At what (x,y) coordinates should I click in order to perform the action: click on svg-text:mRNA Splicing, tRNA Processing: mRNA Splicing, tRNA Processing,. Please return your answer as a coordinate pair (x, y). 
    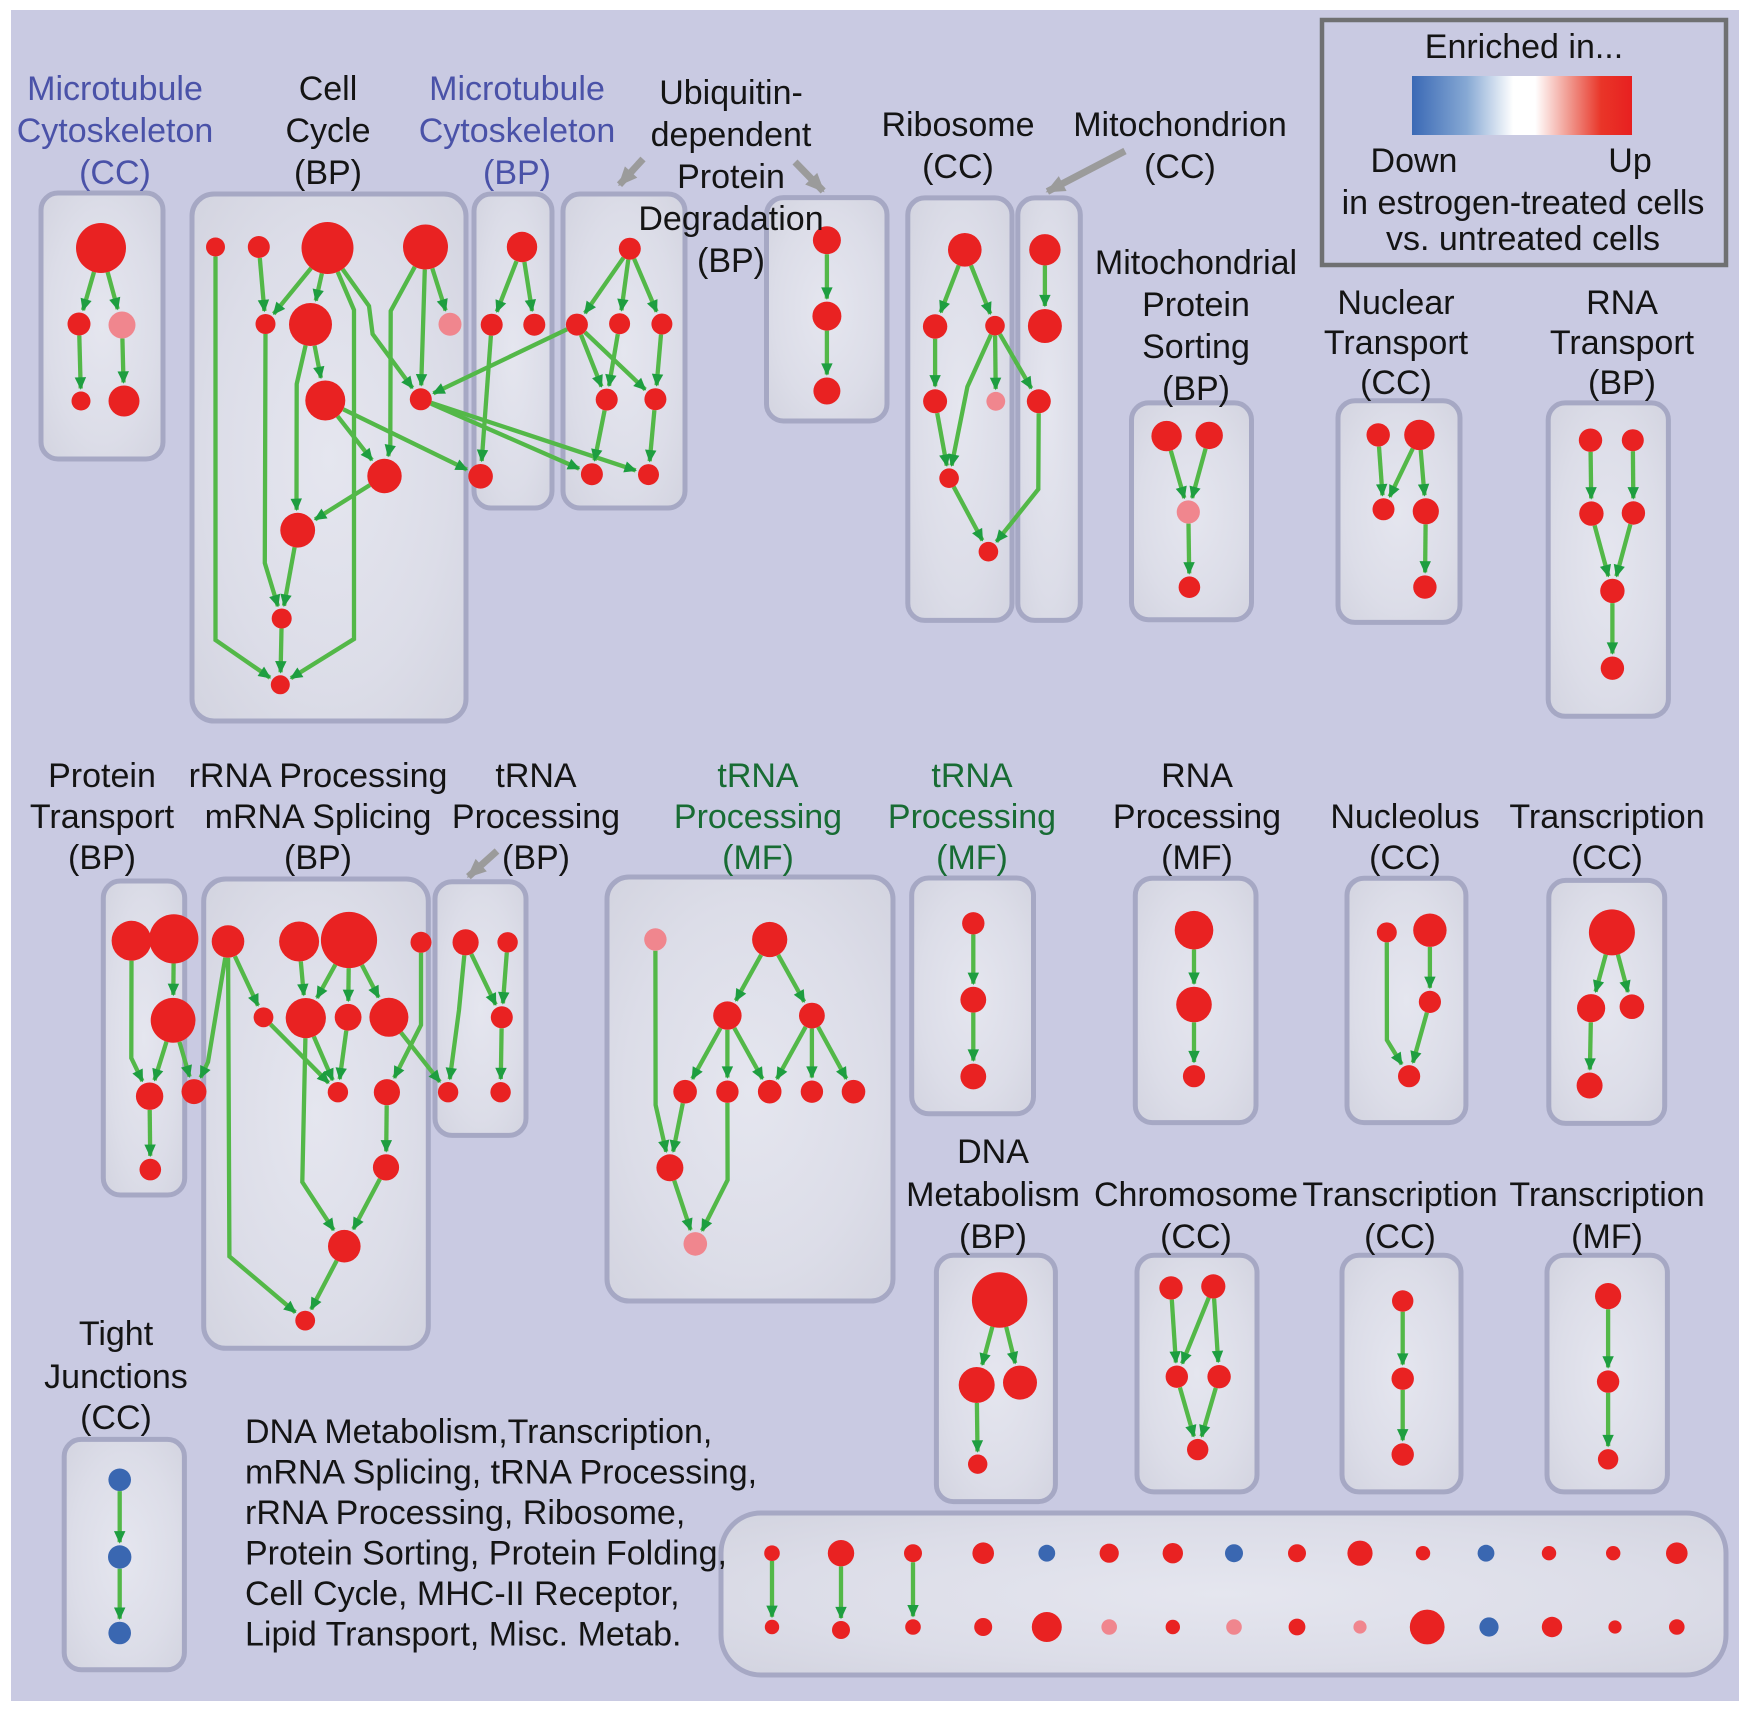
    Looking at the image, I should click on (501, 1473).